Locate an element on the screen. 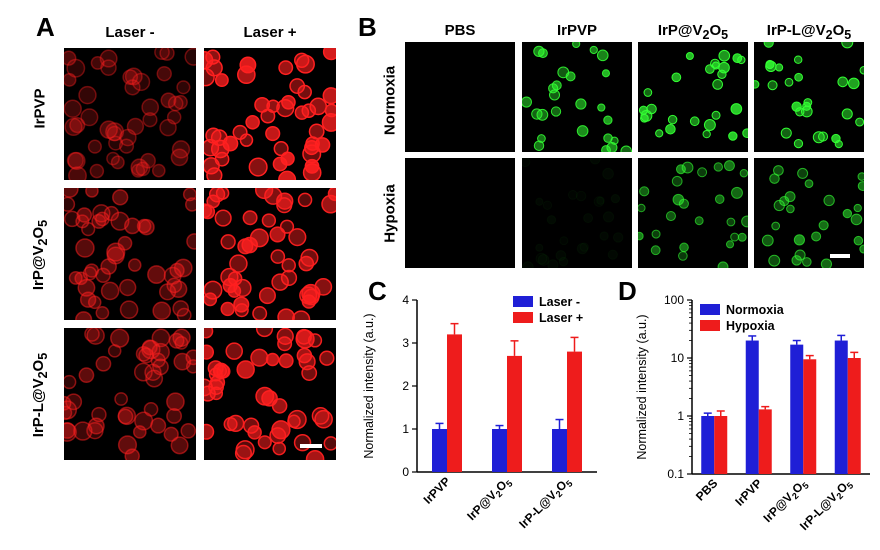  micrograph-b-irpvp-normoxia is located at coordinates (577, 97).